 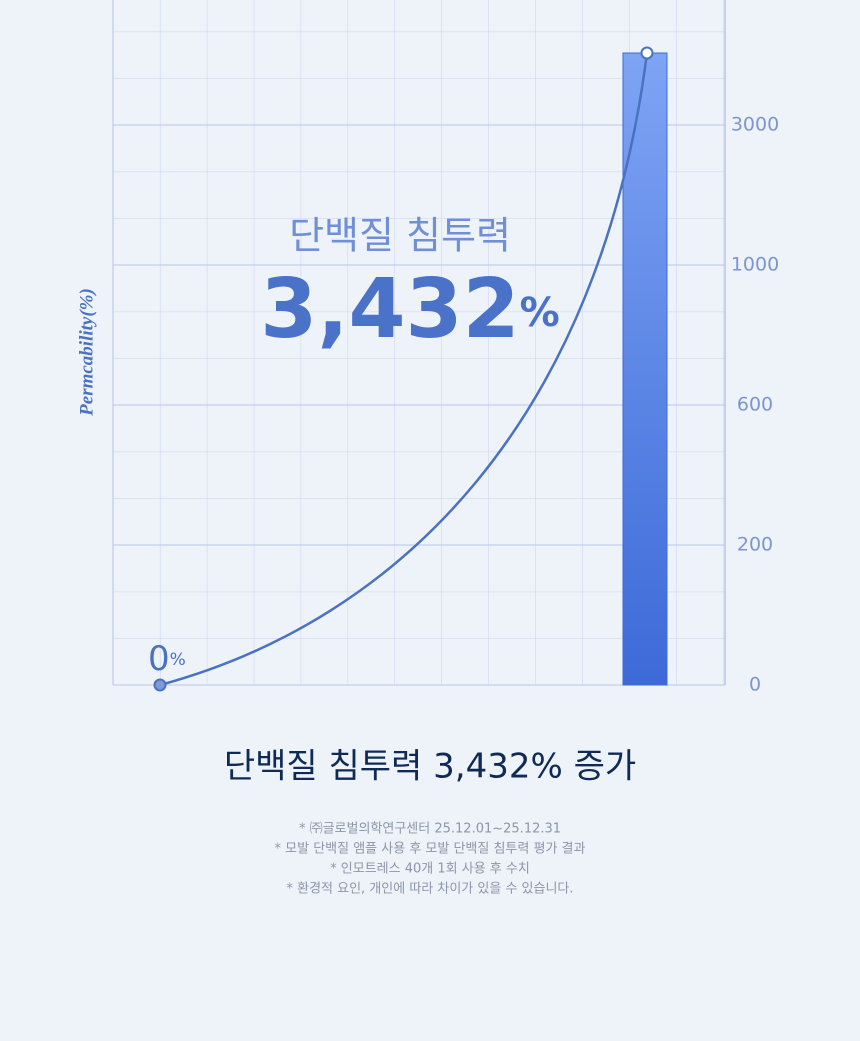 I want to click on note: * 인모트레스 40개 1회 사용 후 수치, so click(x=430, y=869).